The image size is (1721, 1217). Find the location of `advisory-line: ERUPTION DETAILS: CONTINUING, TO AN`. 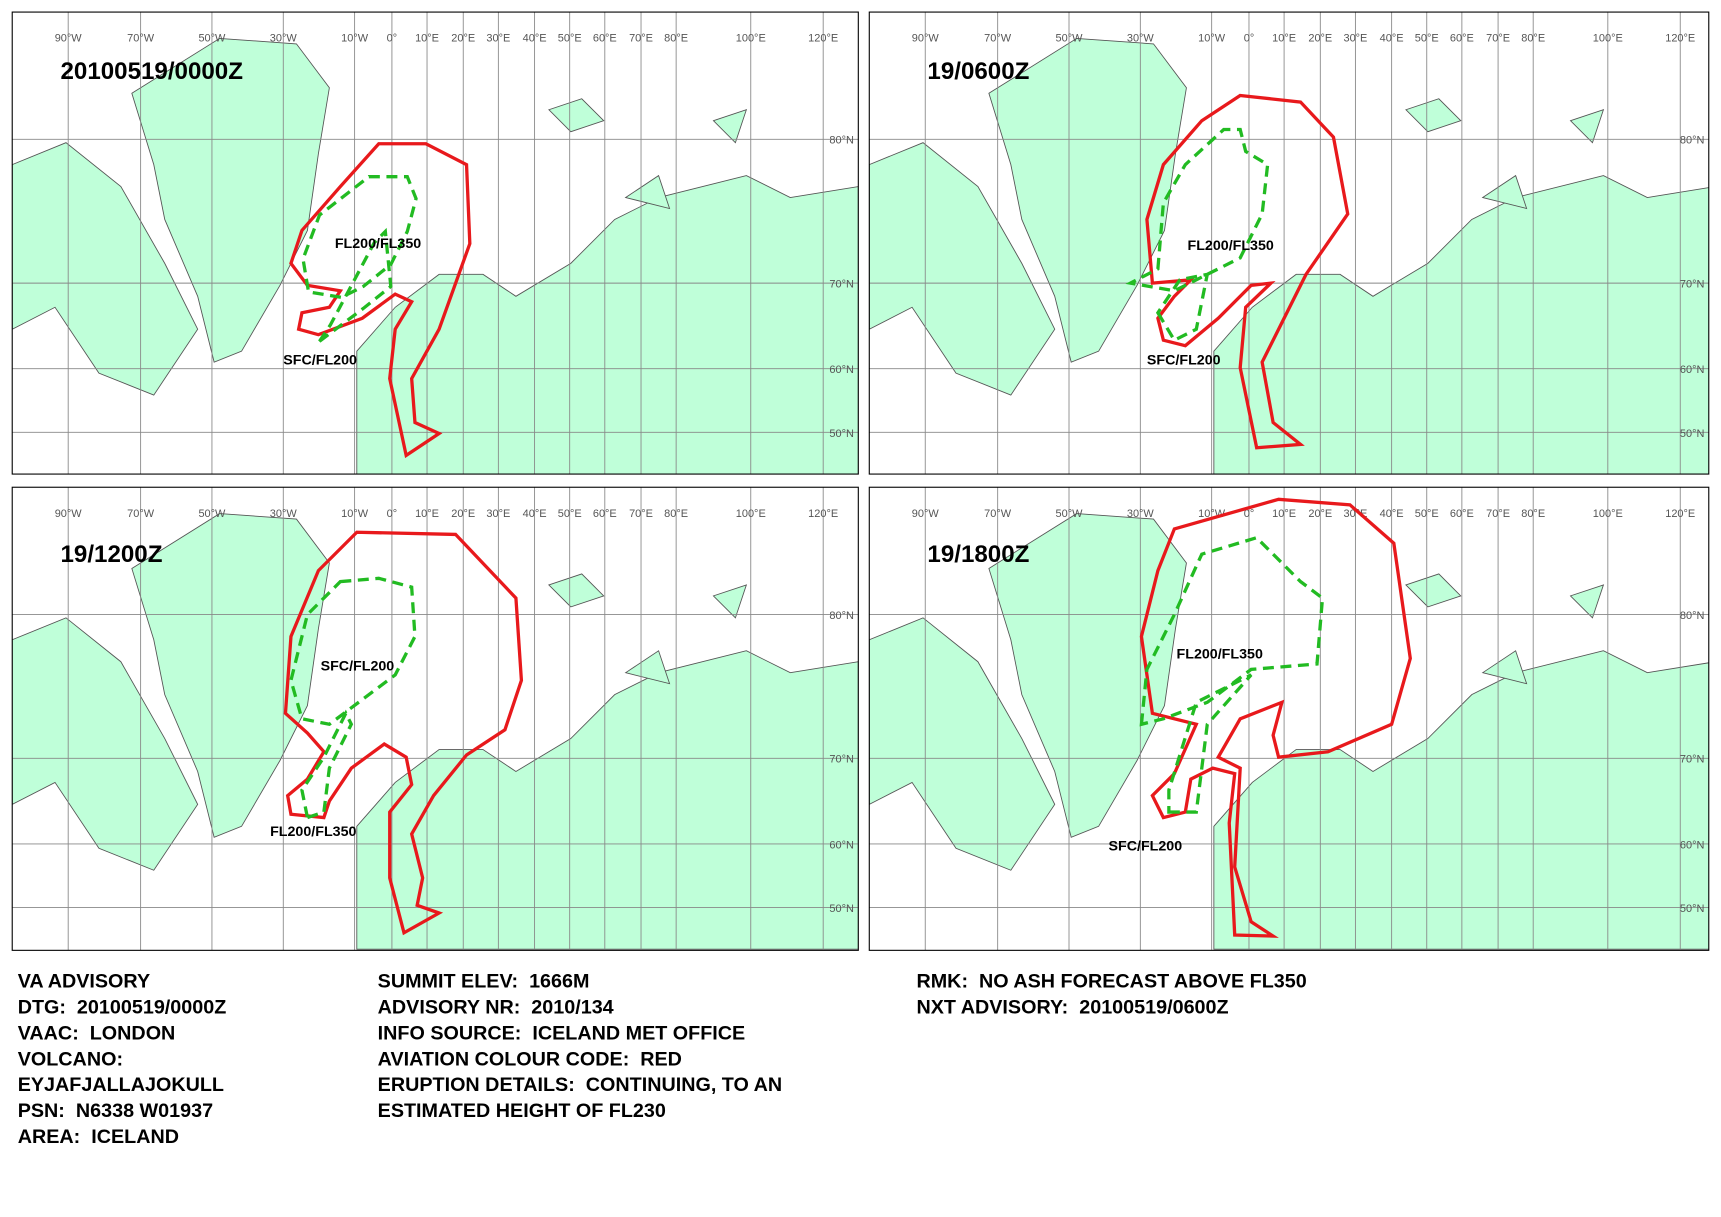

advisory-line: ERUPTION DETAILS: CONTINUING, TO AN is located at coordinates (580, 1085).